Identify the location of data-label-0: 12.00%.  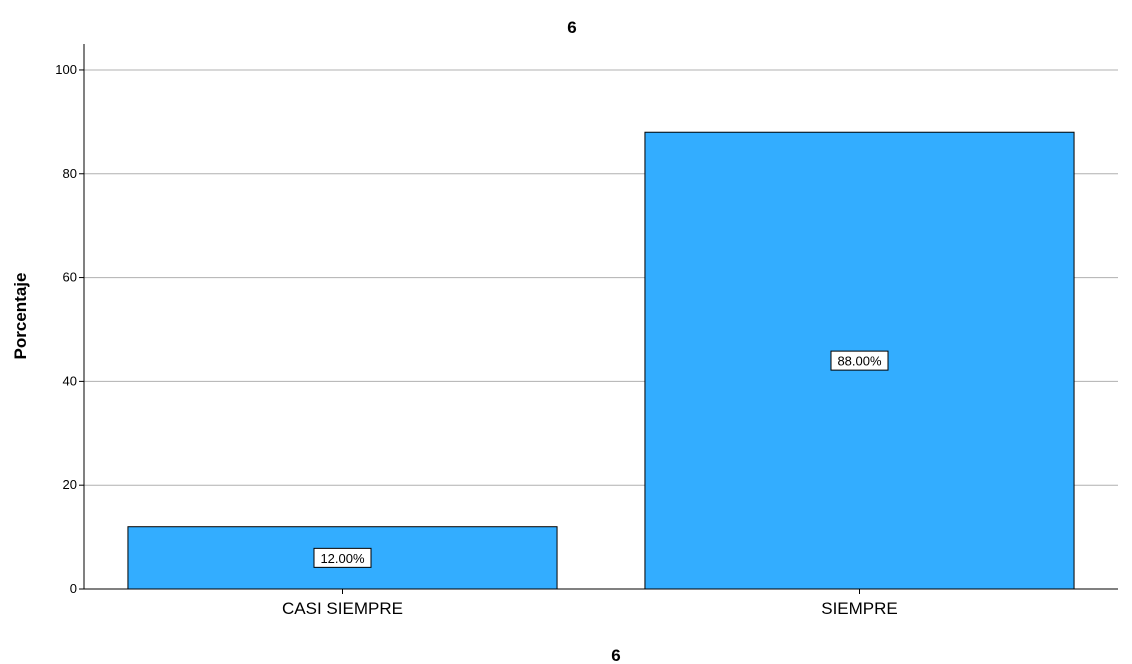
(342, 557).